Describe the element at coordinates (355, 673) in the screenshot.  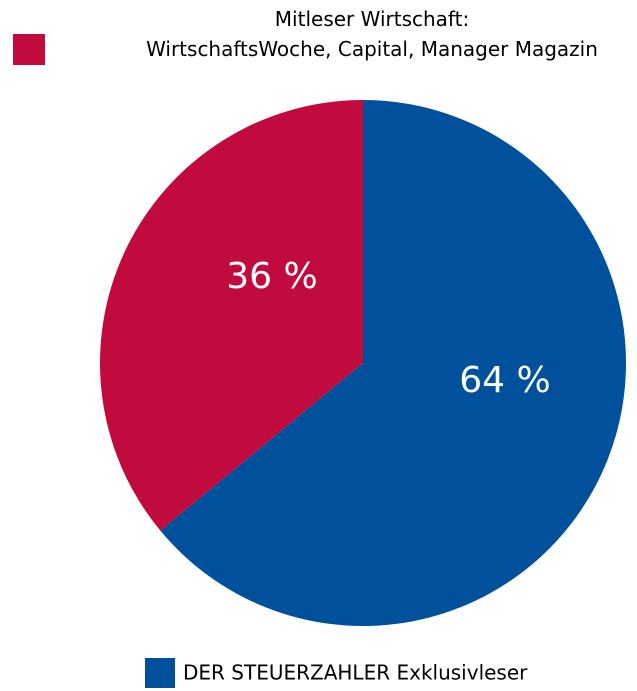
I see `legend-label: DER STEUERZAHLER Exklusivleser` at that location.